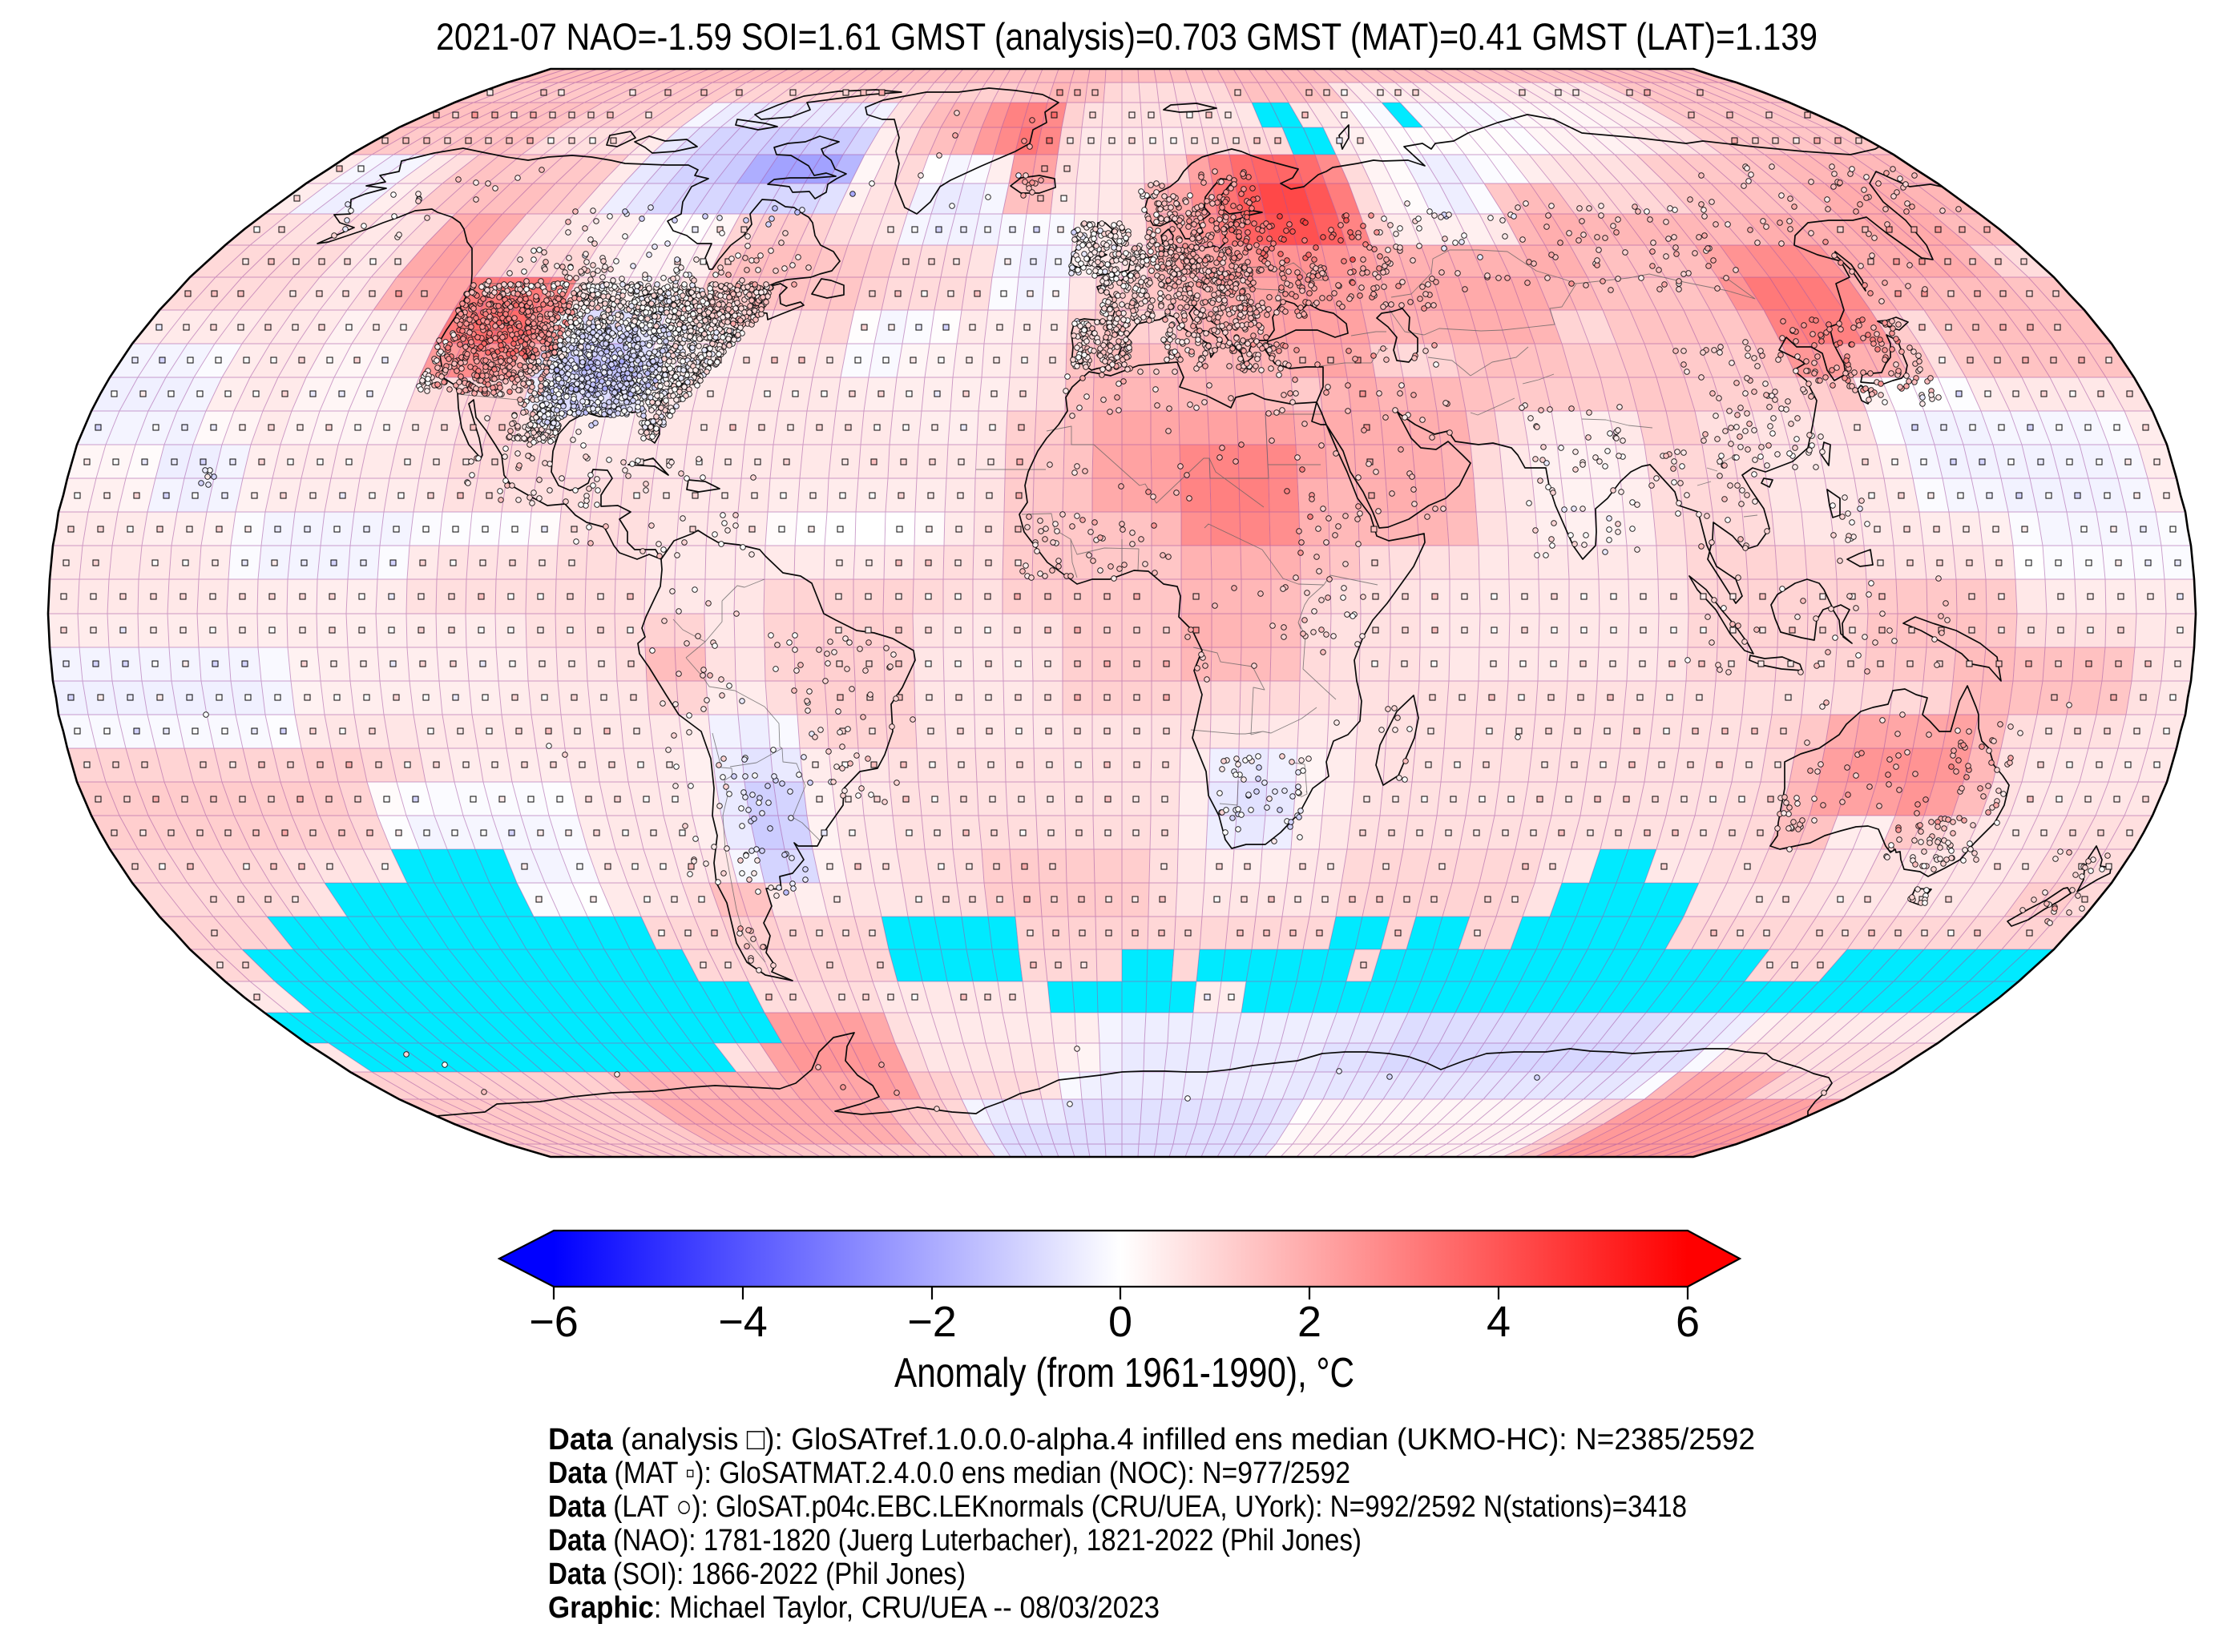 This screenshot has width=2219, height=1652. Describe the element at coordinates (757, 1574) in the screenshot. I see `svg-text:Data (SOI): 1866-2022 (Phil Jo: Data (SOI): 1866-2022 (Phil Jones)` at that location.